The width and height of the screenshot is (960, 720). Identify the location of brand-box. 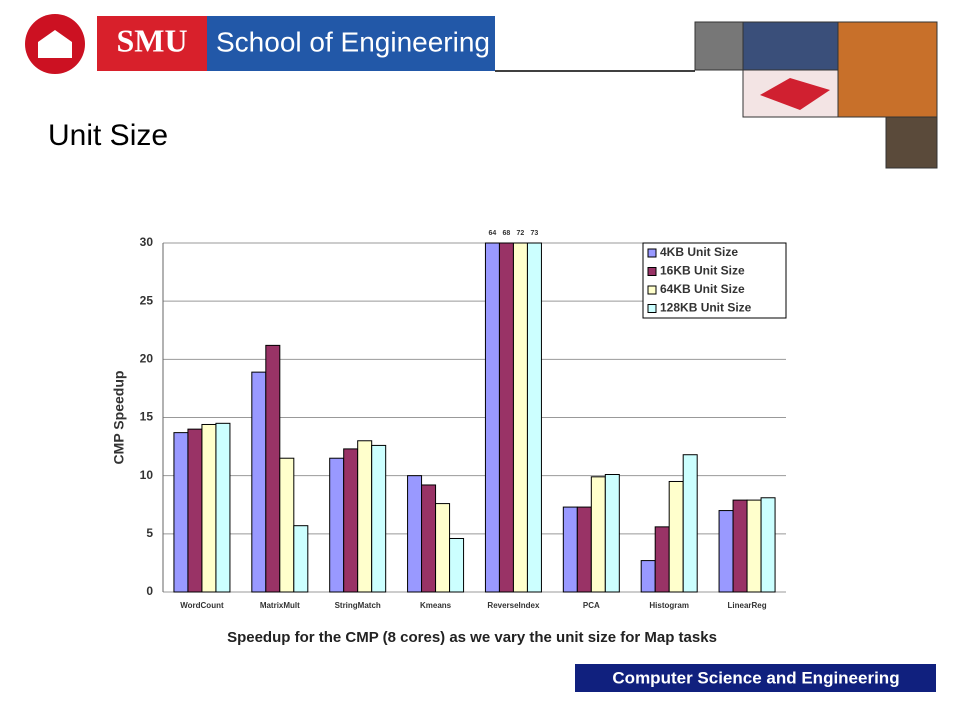
(152, 43).